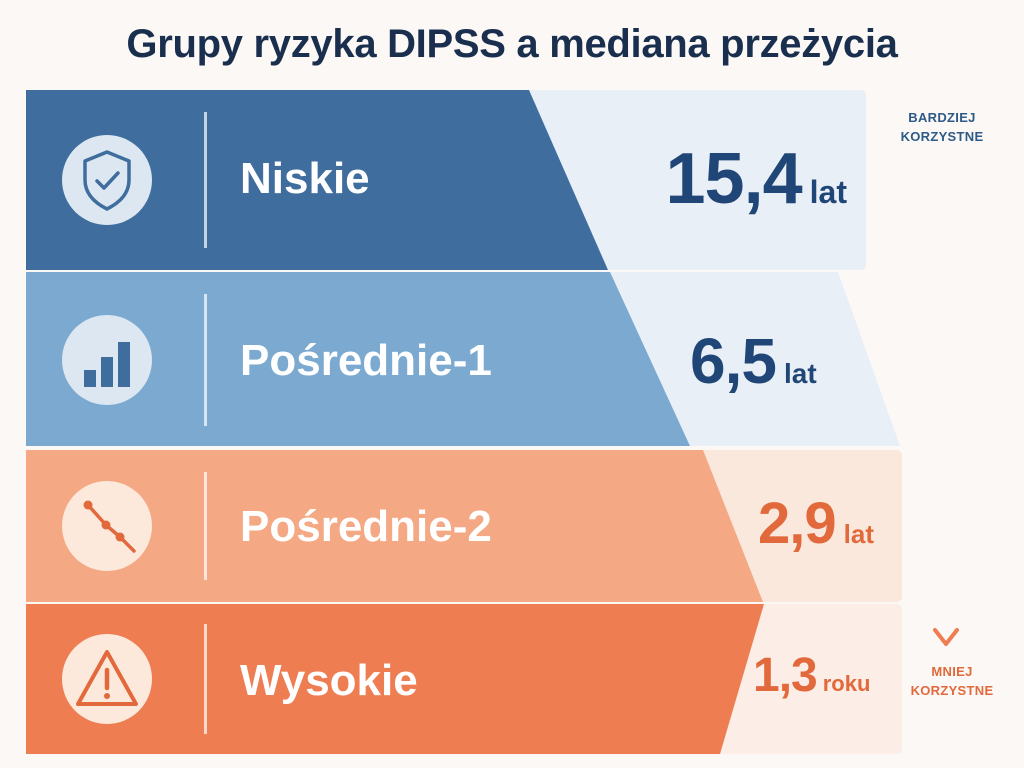  I want to click on warning-triangle-icon, so click(107, 678).